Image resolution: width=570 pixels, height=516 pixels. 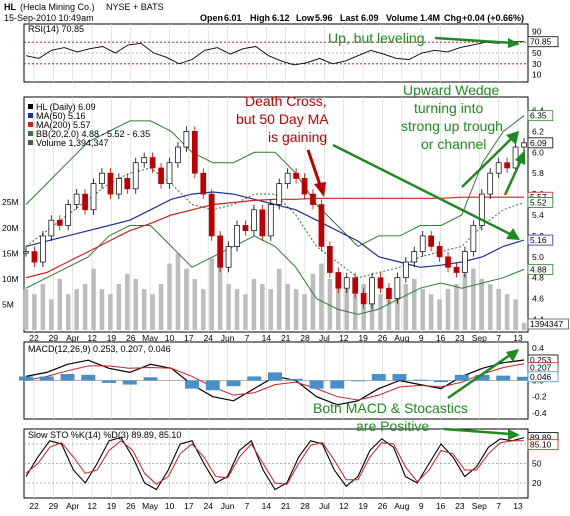 I want to click on x-tick-label-price: Jul, so click(x=324, y=338).